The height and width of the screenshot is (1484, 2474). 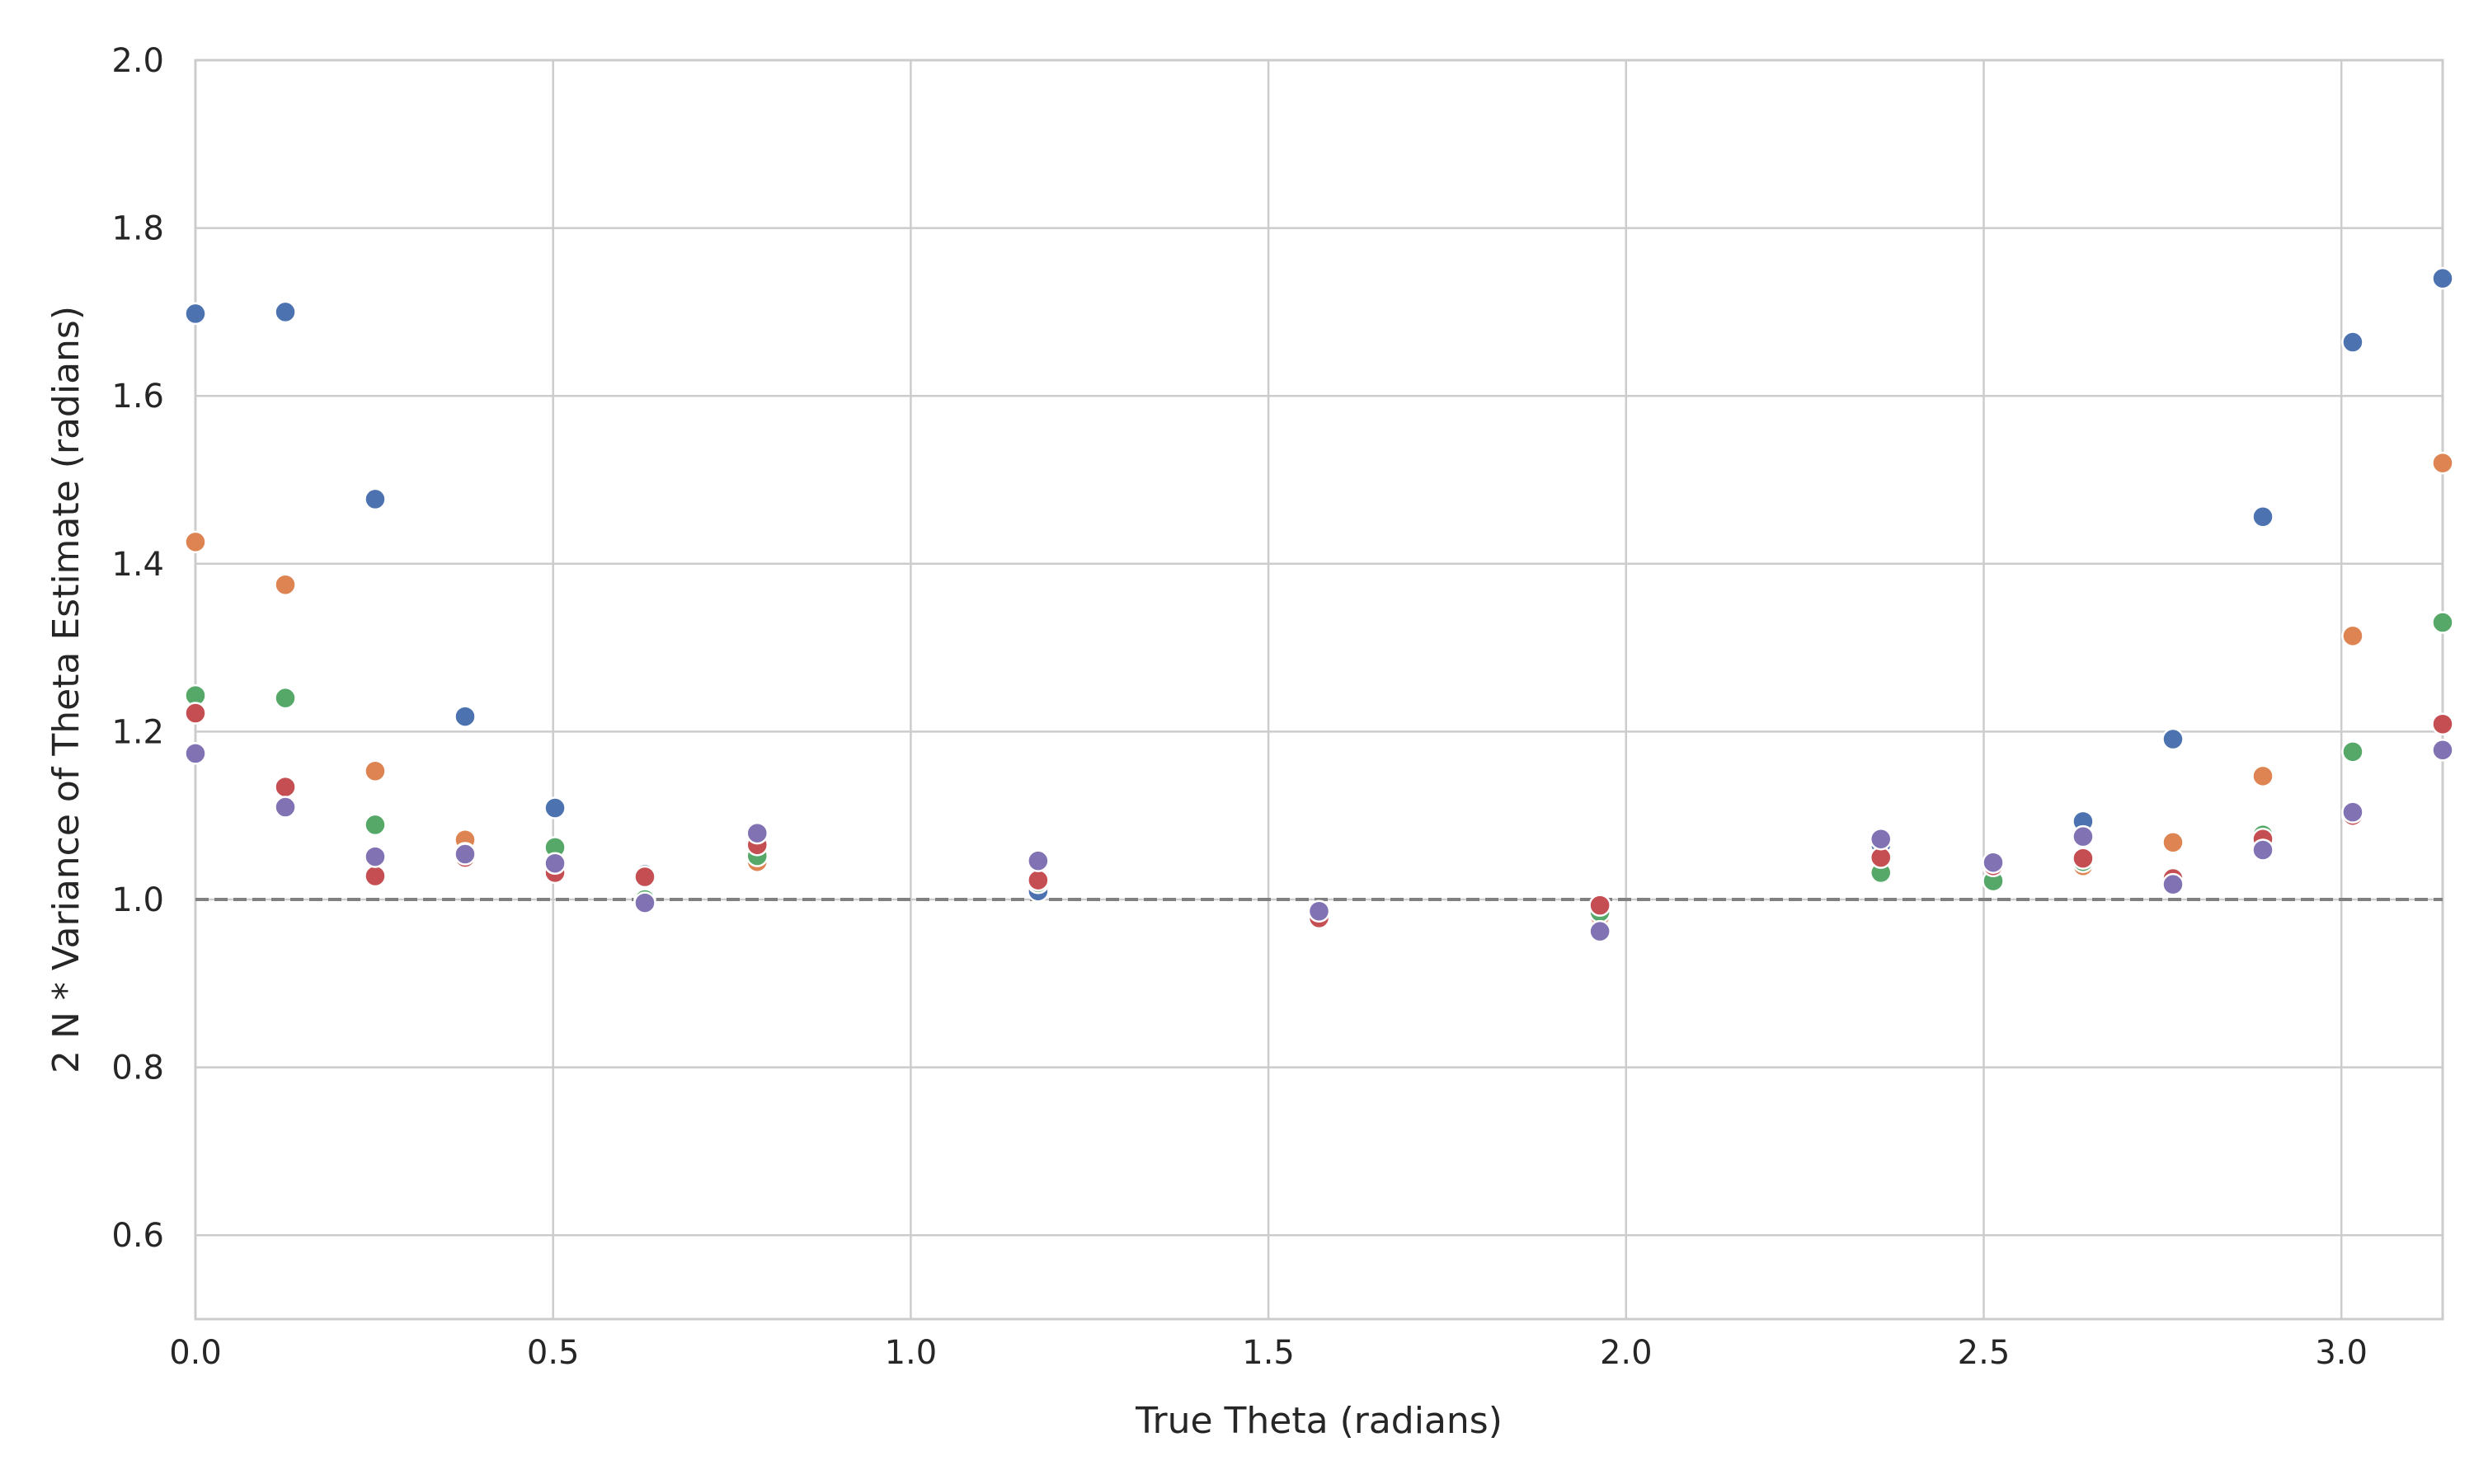 I want to click on x-axis-label: True Theta (radians), so click(x=1319, y=1421).